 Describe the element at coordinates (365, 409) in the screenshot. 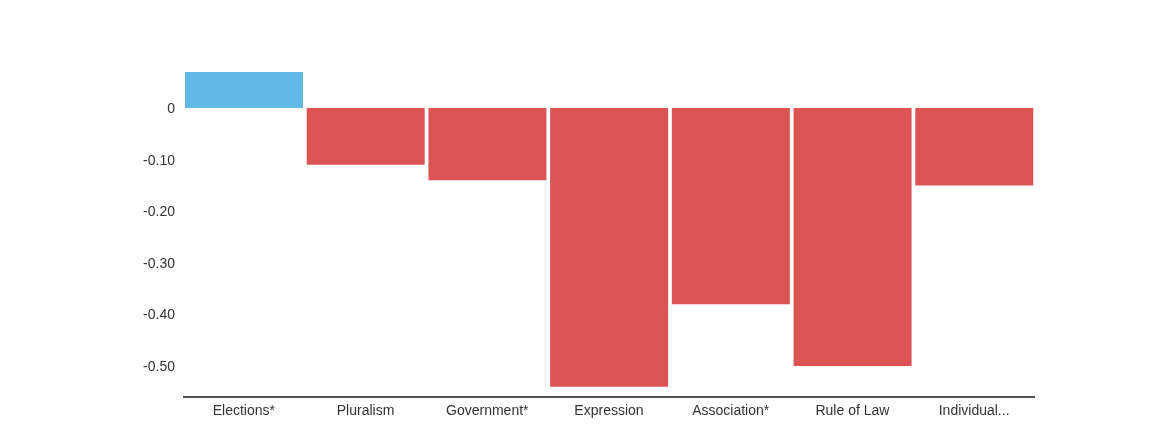

I see `x-tick-label: Pluralism` at that location.